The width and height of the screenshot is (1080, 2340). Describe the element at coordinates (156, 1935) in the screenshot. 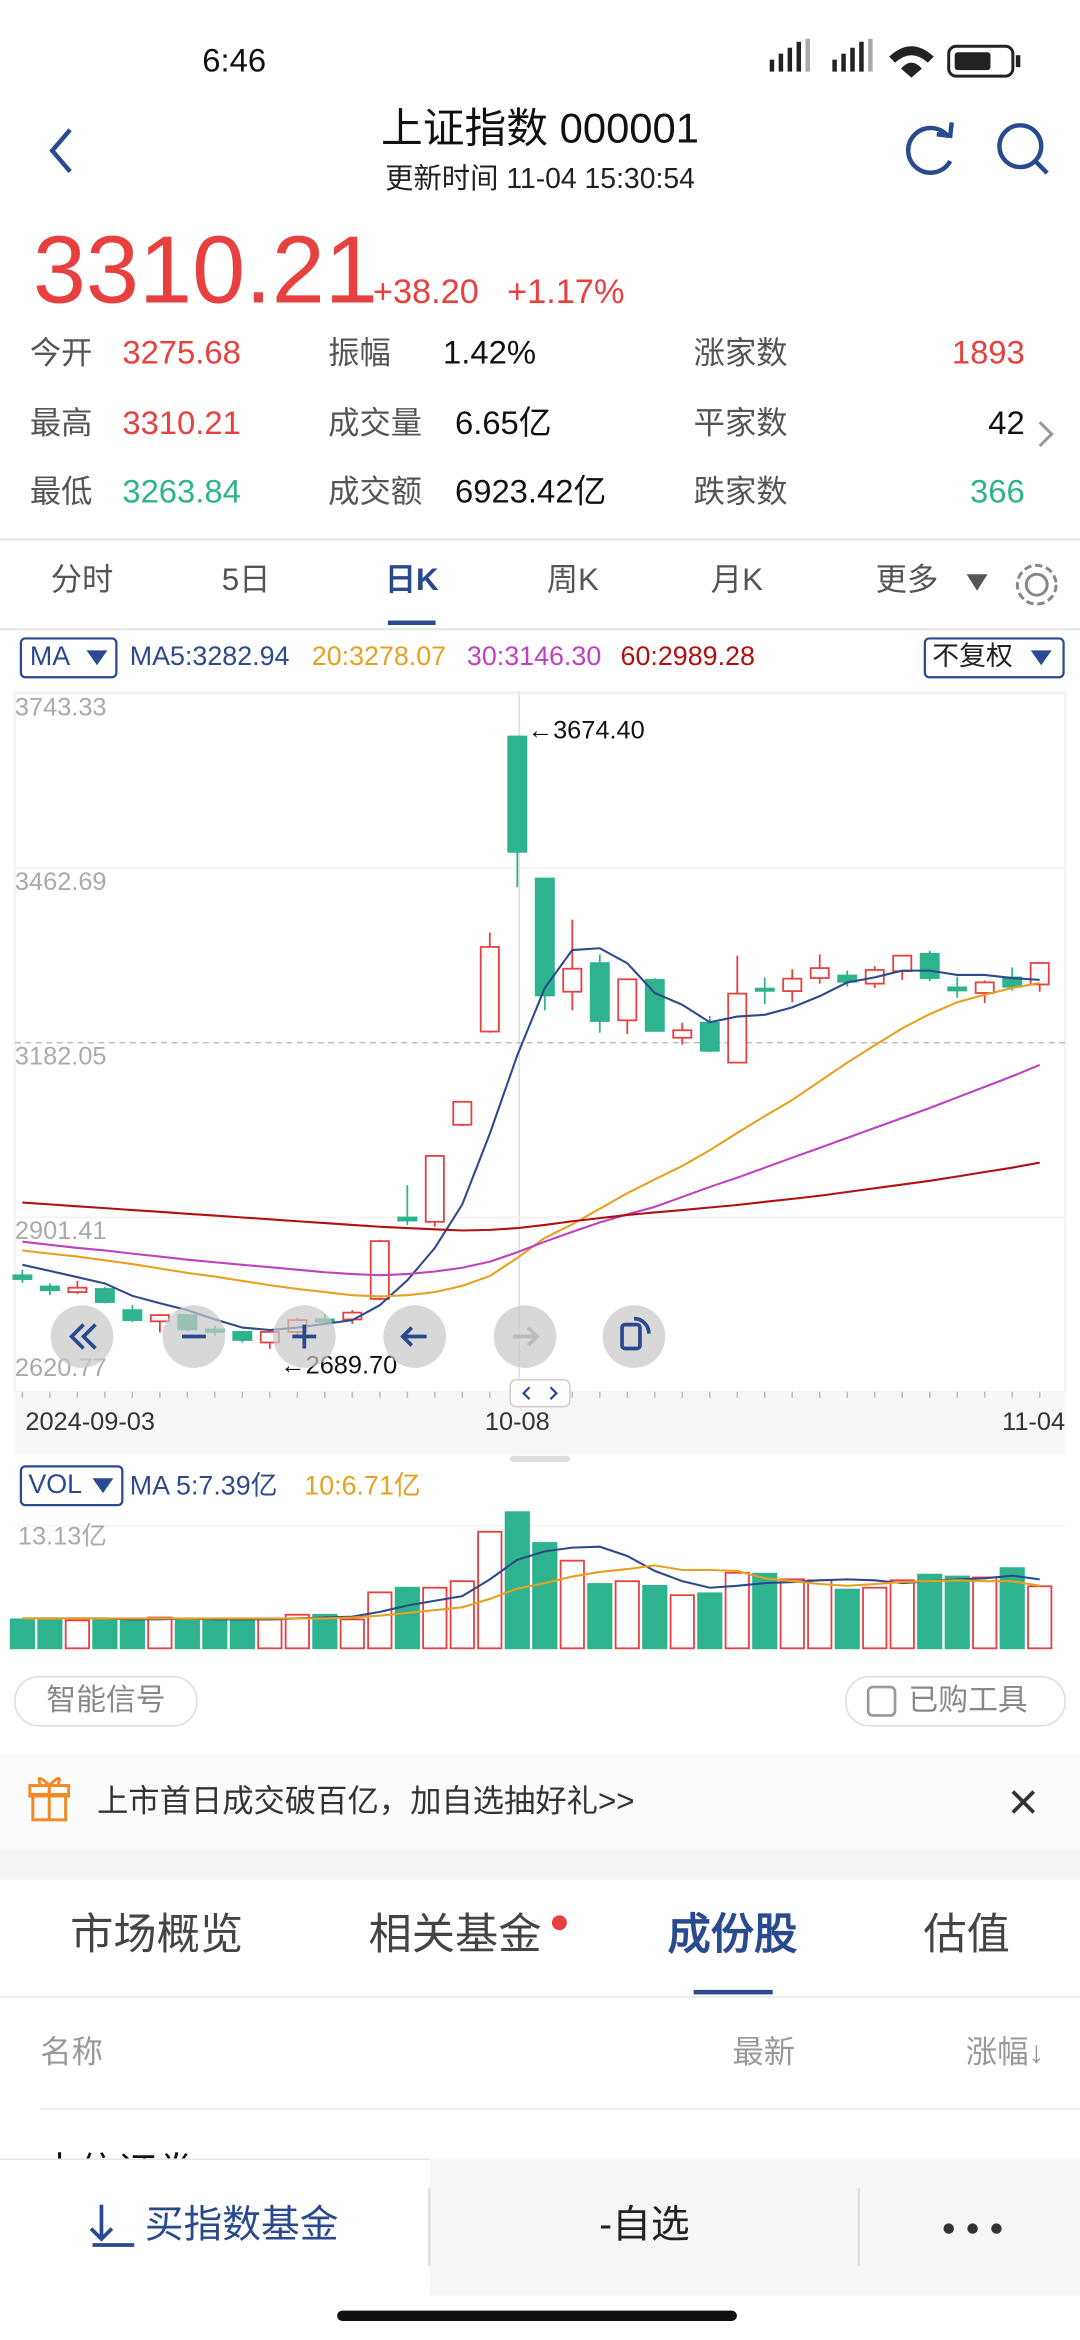

I see `section-tab: 市场概览` at that location.